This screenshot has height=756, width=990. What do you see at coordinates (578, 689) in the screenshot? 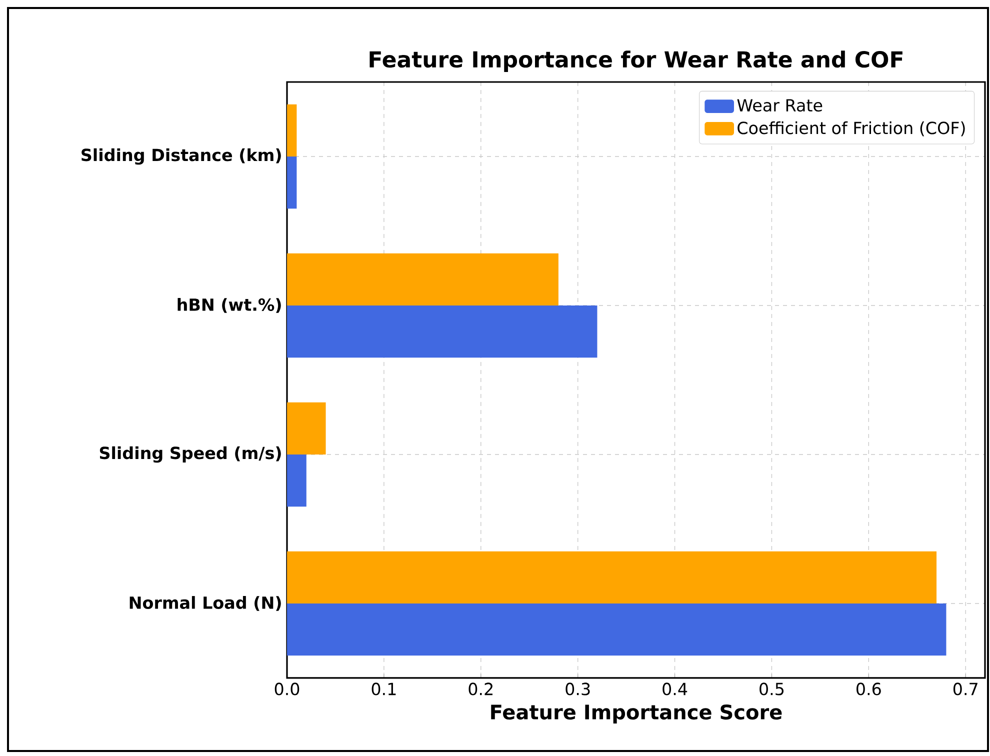
I see `x-tick-label: 0.3` at bounding box center [578, 689].